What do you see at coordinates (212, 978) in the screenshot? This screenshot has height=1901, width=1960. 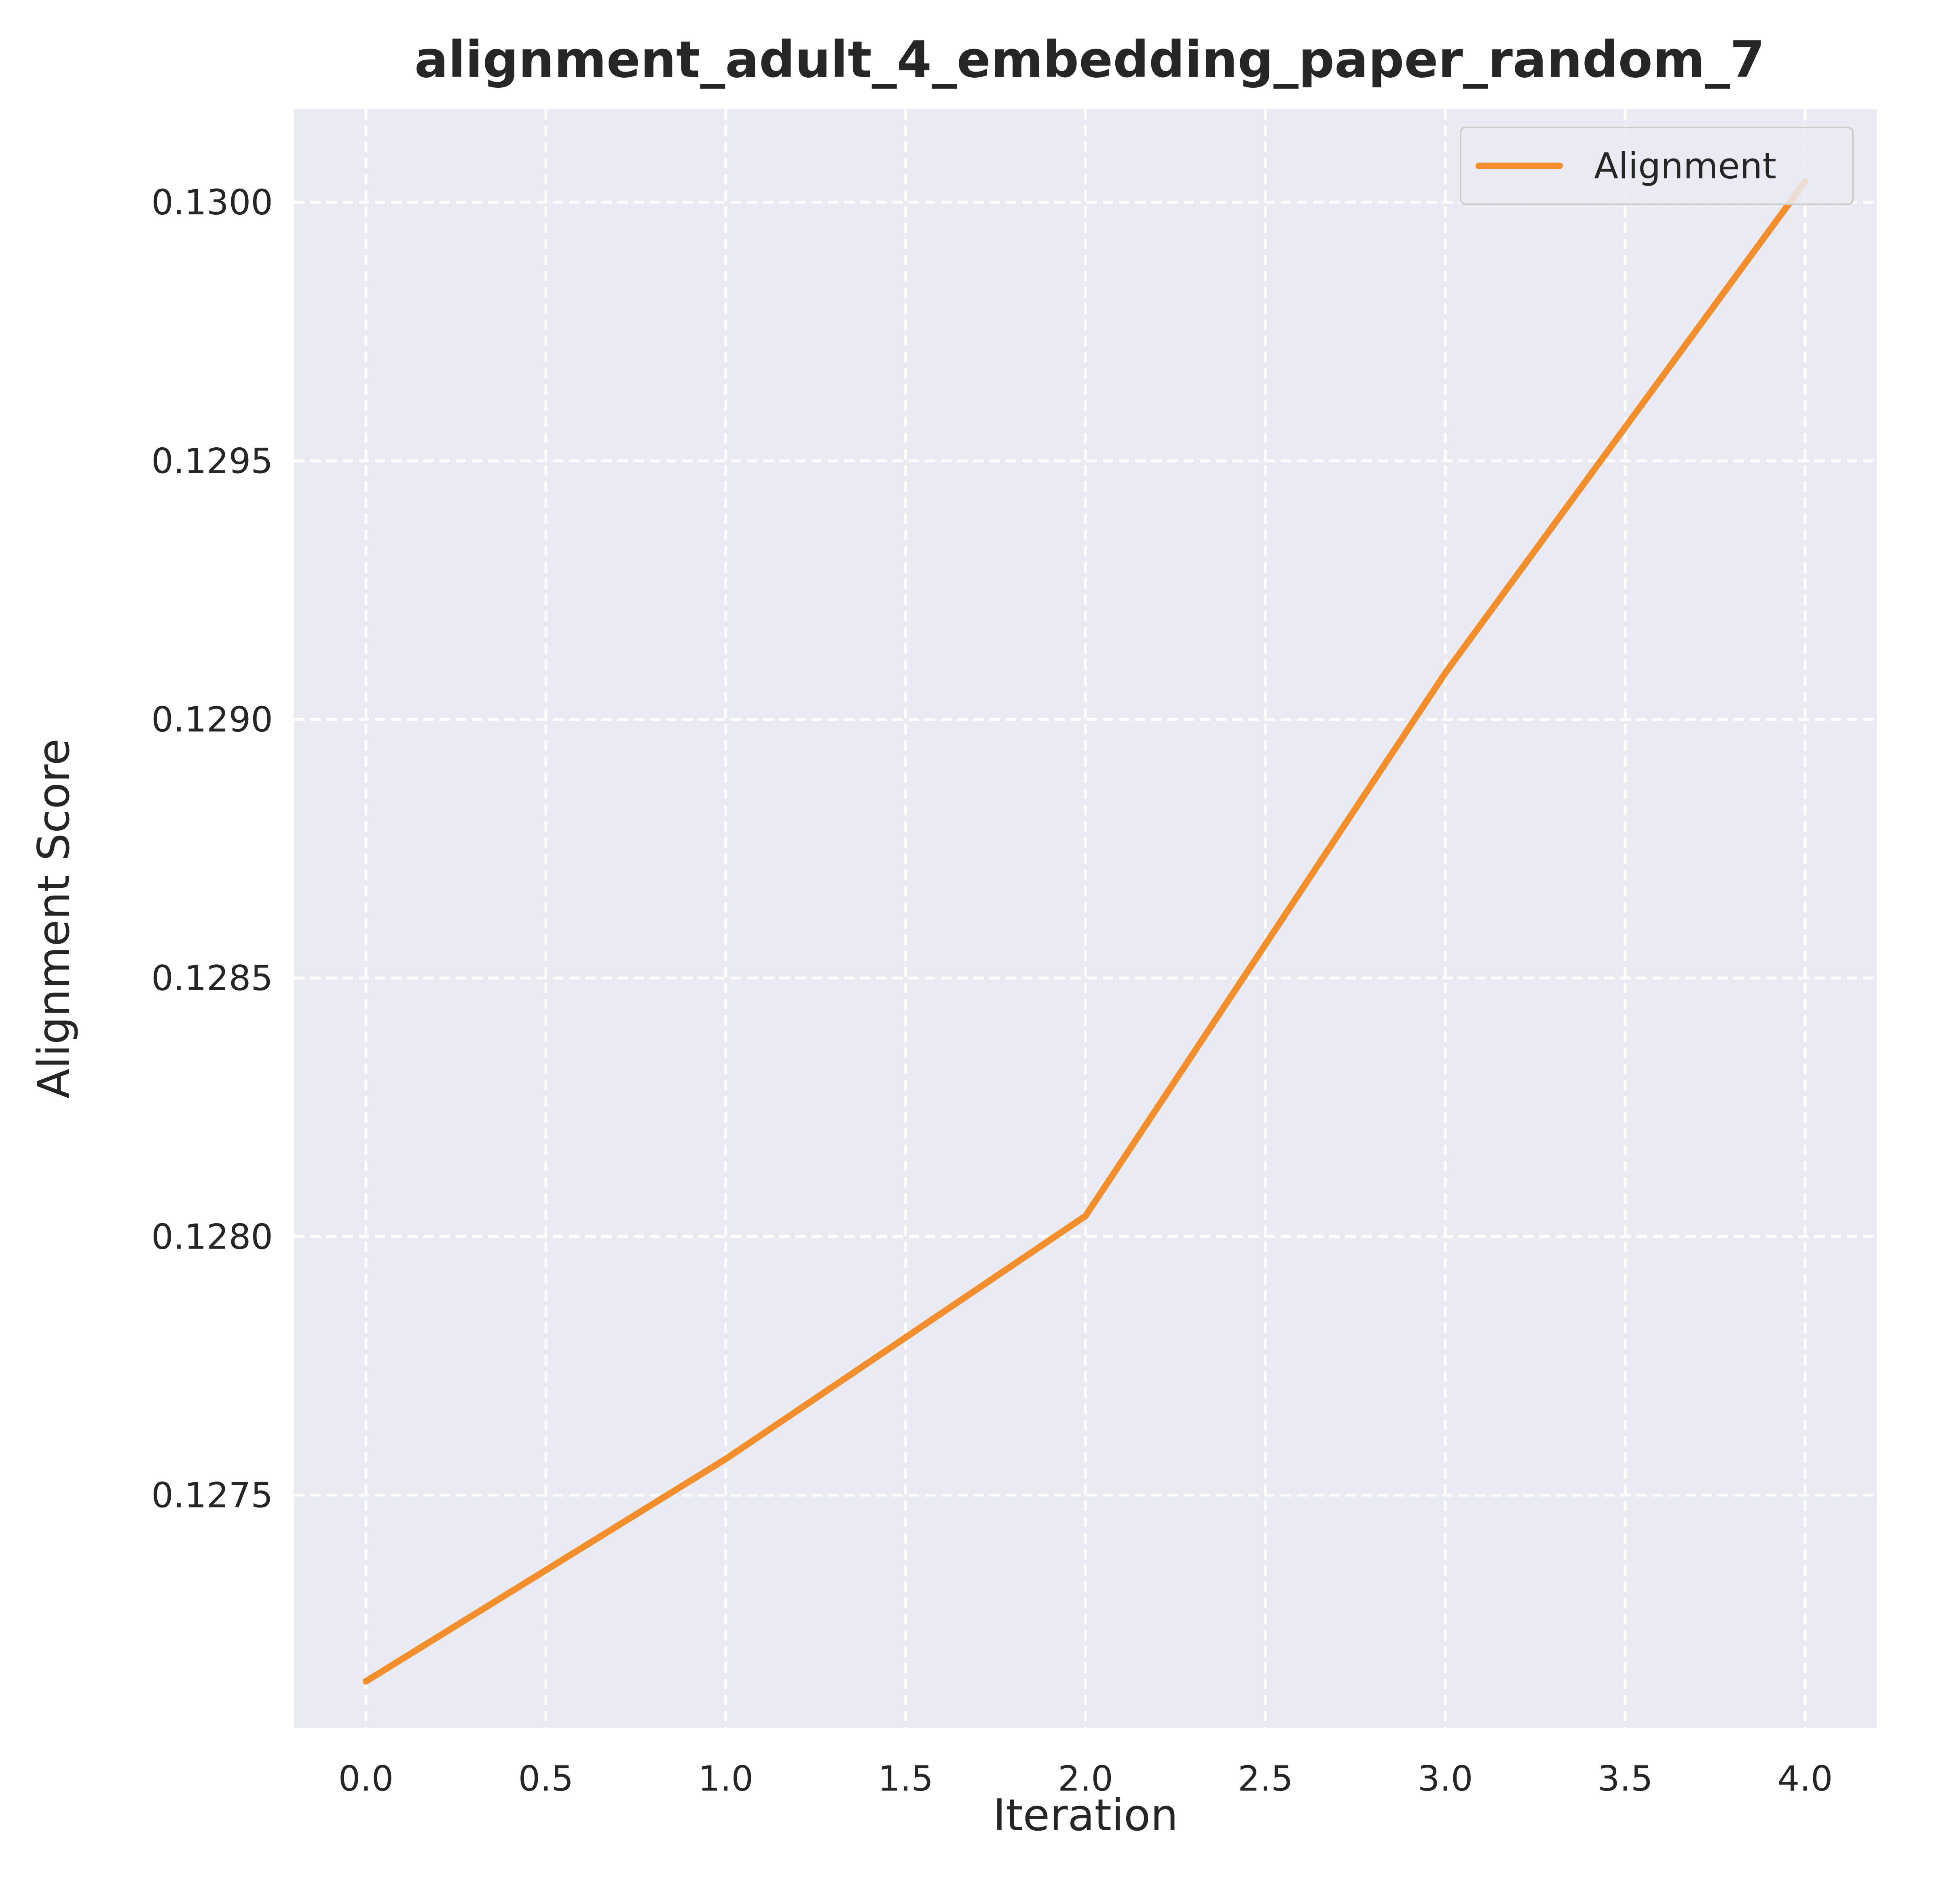 I see `y-tick-label: 0.1285` at bounding box center [212, 978].